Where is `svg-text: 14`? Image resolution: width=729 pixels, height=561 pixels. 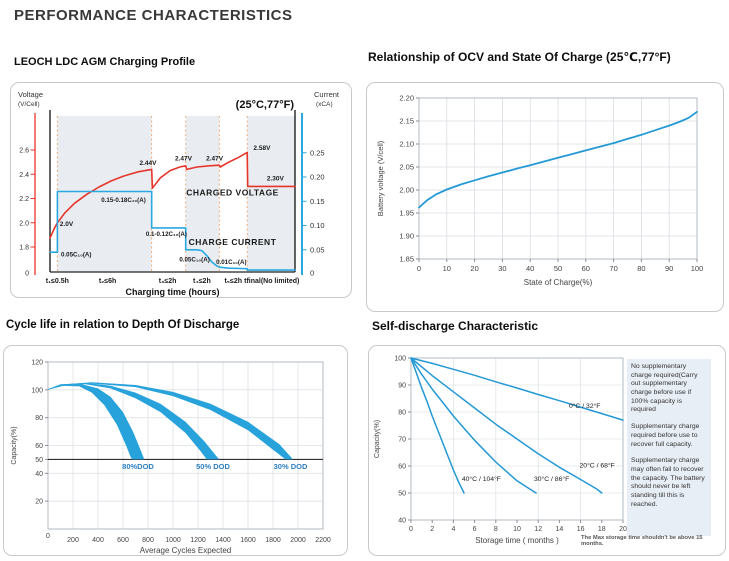 svg-text: 14 is located at coordinates (560, 529).